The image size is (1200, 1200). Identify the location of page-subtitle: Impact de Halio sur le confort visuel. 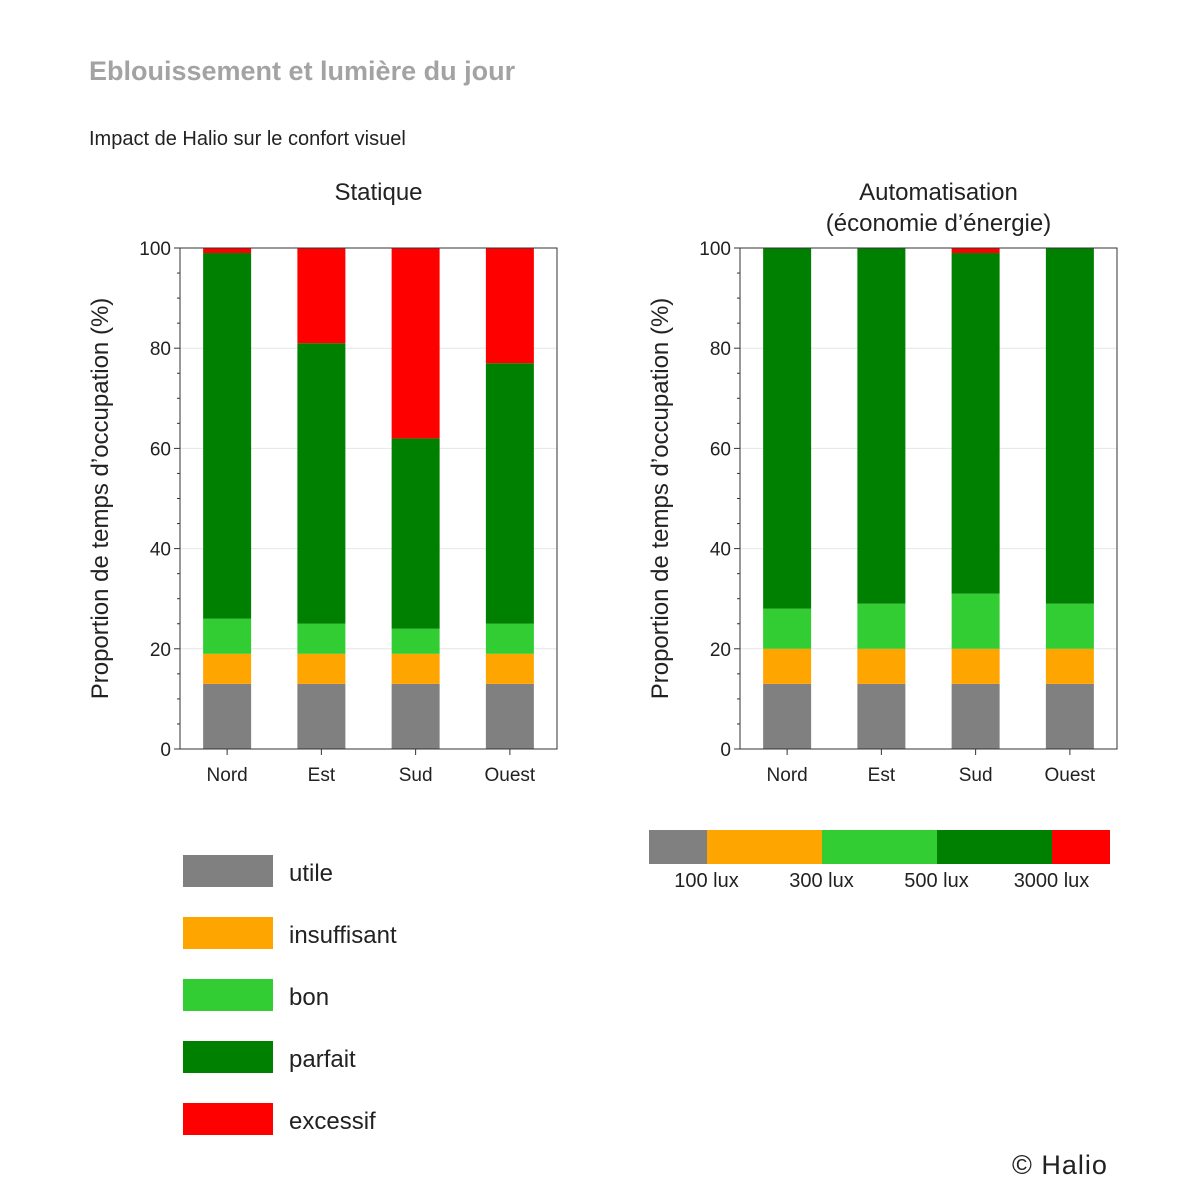
(247, 139).